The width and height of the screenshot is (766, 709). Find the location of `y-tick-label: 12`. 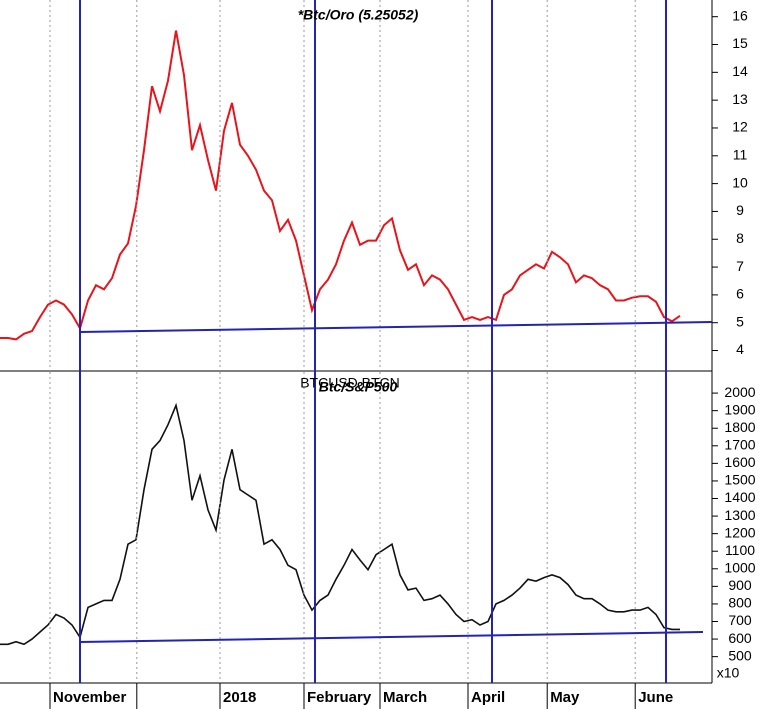

y-tick-label: 12 is located at coordinates (740, 127).